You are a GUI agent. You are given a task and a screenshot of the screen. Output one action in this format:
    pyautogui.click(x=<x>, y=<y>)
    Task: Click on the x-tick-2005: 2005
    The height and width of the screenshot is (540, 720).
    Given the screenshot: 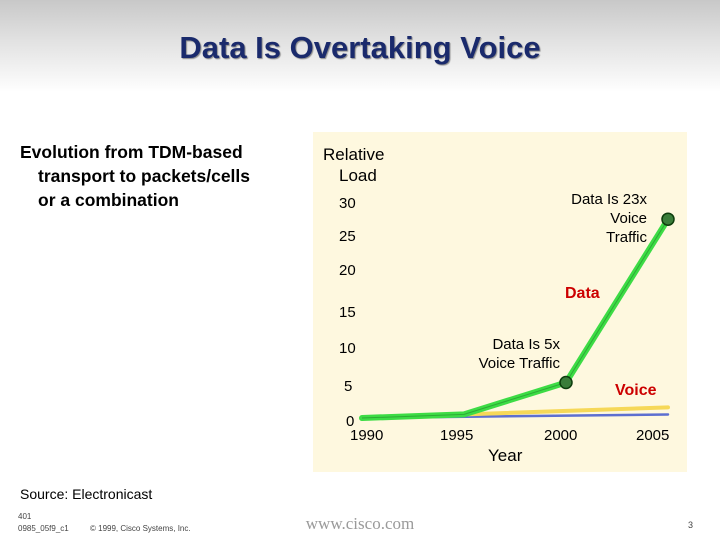 What is the action you would take?
    pyautogui.click(x=653, y=435)
    